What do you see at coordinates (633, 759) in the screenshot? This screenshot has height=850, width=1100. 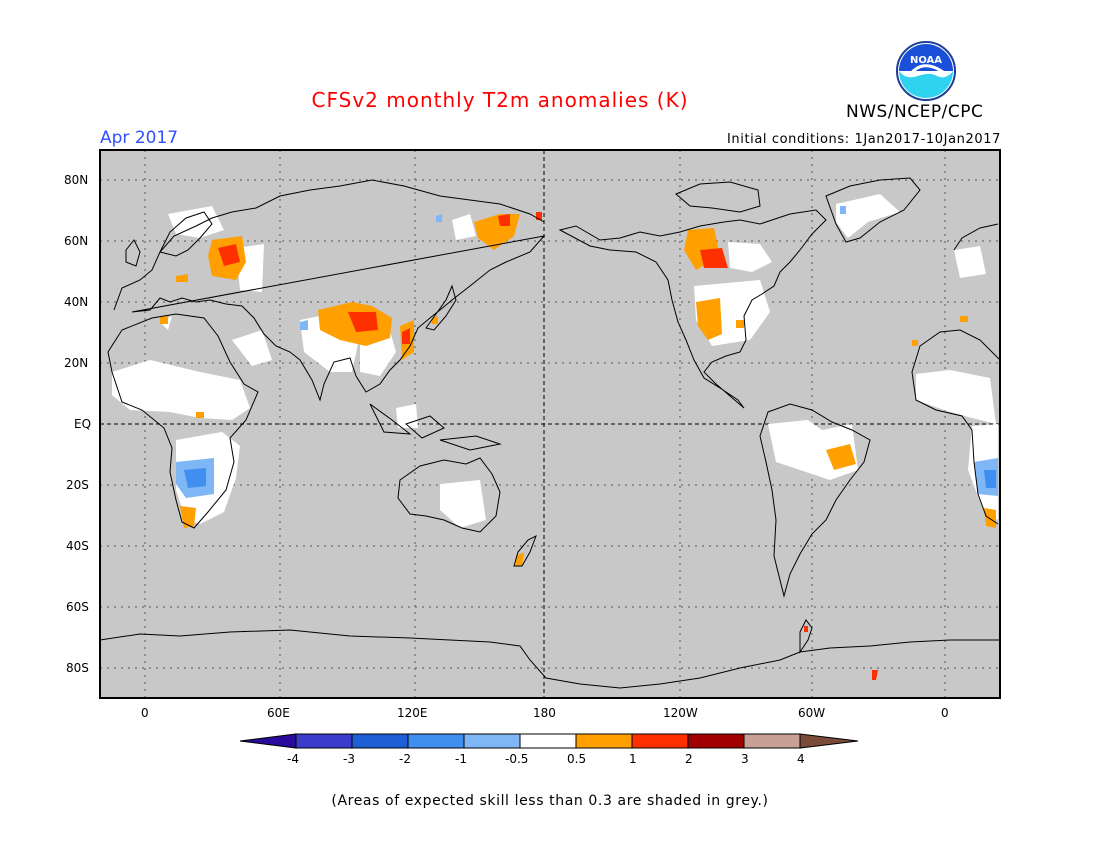 I see `colorbar-label: 1` at bounding box center [633, 759].